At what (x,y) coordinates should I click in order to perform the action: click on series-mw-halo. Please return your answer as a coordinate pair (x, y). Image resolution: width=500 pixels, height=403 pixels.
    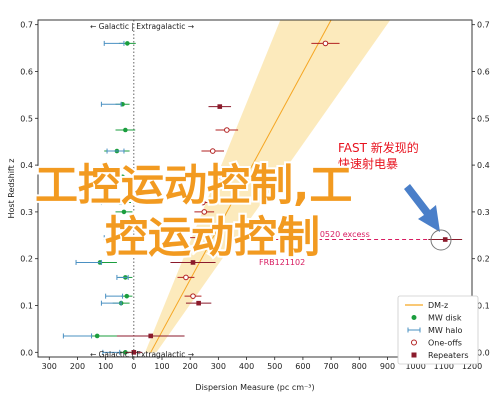
    Looking at the image, I should click on (95, 197).